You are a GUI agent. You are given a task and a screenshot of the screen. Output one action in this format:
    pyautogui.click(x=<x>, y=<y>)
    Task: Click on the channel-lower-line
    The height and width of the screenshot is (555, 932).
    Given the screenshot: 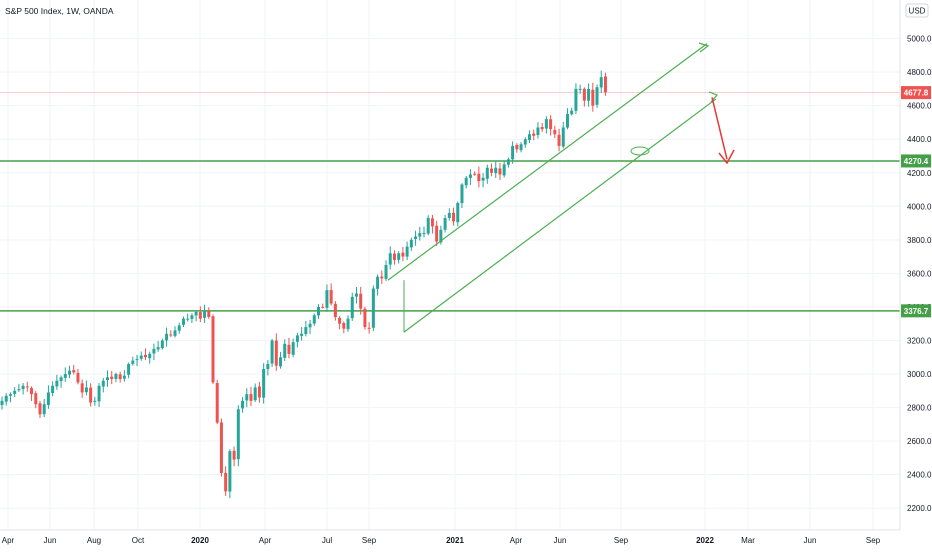 What is the action you would take?
    pyautogui.click(x=560, y=215)
    